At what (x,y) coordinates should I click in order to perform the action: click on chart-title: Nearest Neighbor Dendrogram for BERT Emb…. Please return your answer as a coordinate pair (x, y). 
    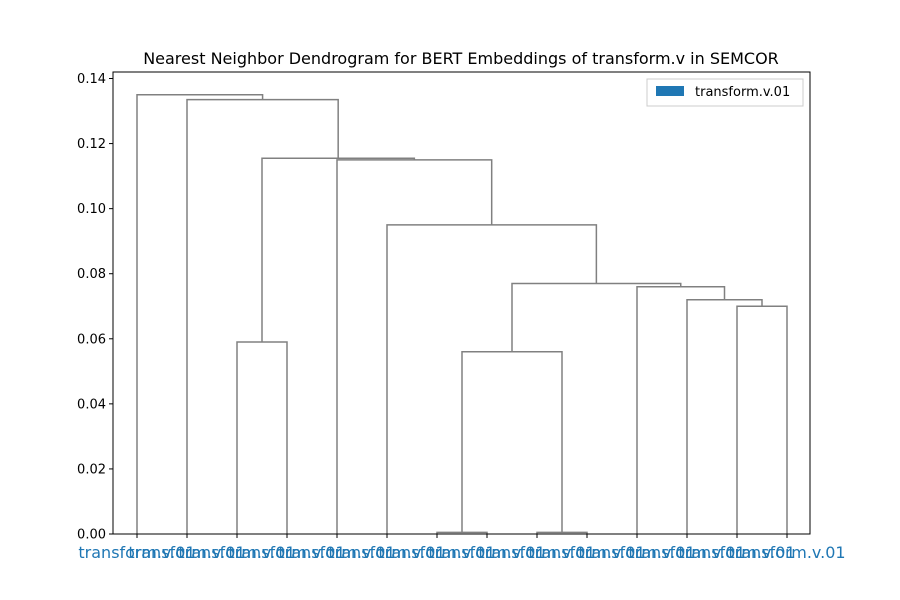
    Looking at the image, I should click on (461, 58).